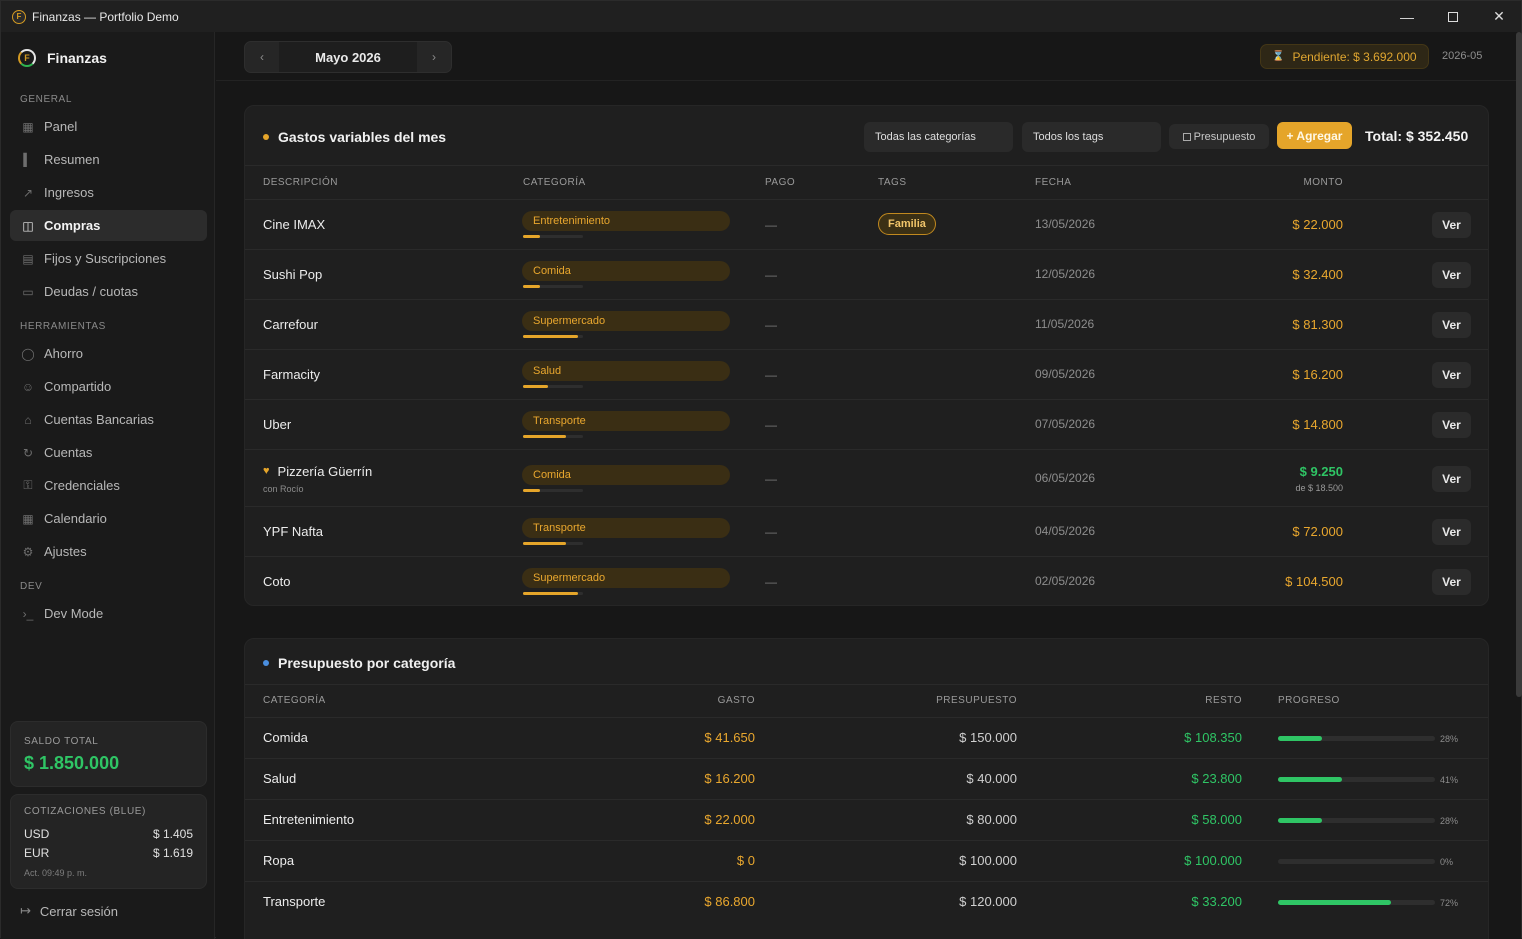  I want to click on logout-button: ↦ Cerrar sesión, so click(69, 911).